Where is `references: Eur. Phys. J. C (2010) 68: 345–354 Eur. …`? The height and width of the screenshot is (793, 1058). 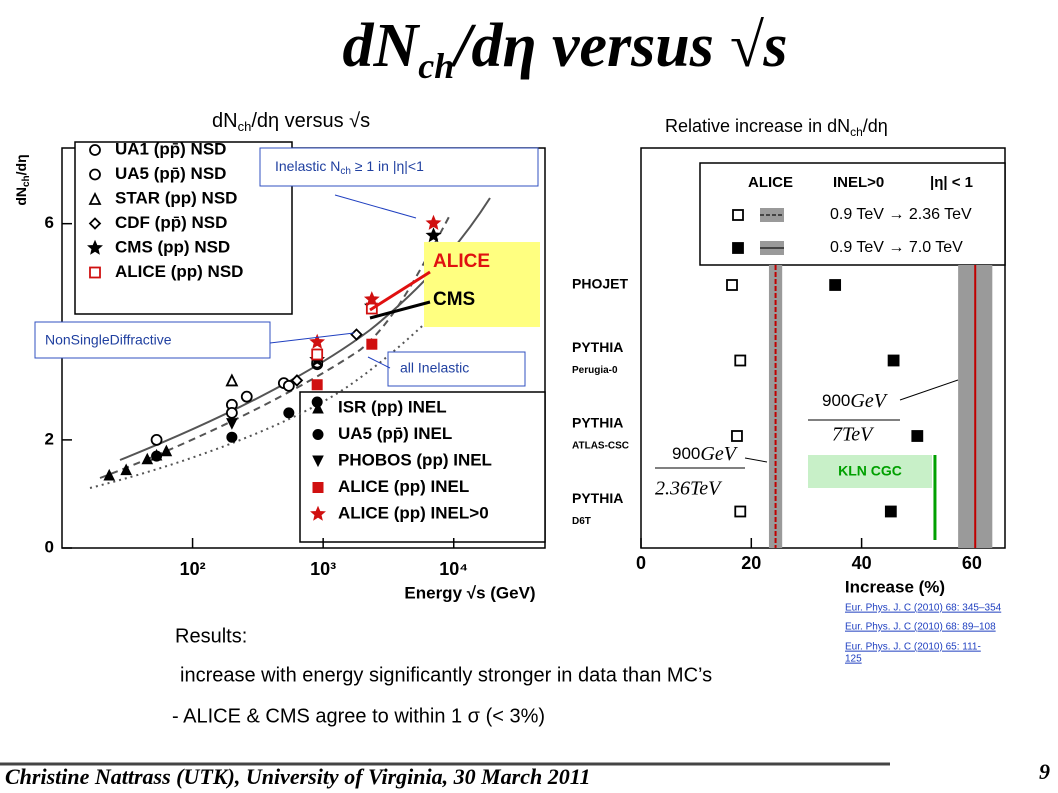 references: Eur. Phys. J. C (2010) 68: 345–354 Eur. … is located at coordinates (923, 634).